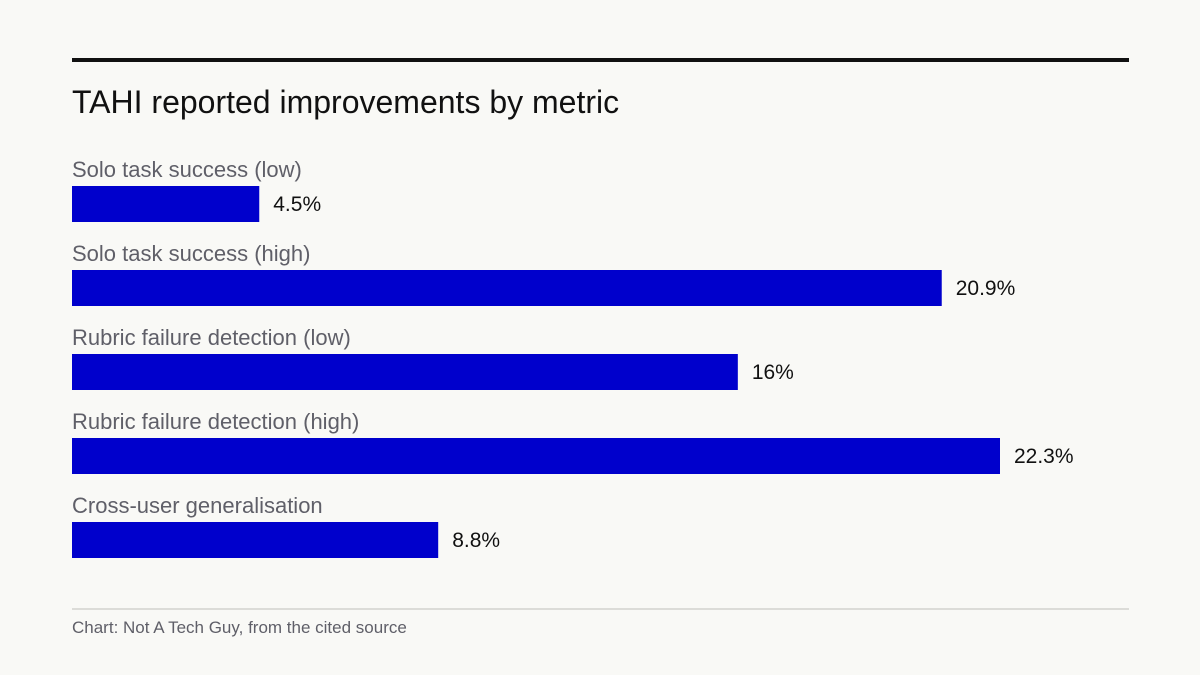 Image resolution: width=1200 pixels, height=675 pixels. What do you see at coordinates (297, 204) in the screenshot?
I see `value-label: 4.5%` at bounding box center [297, 204].